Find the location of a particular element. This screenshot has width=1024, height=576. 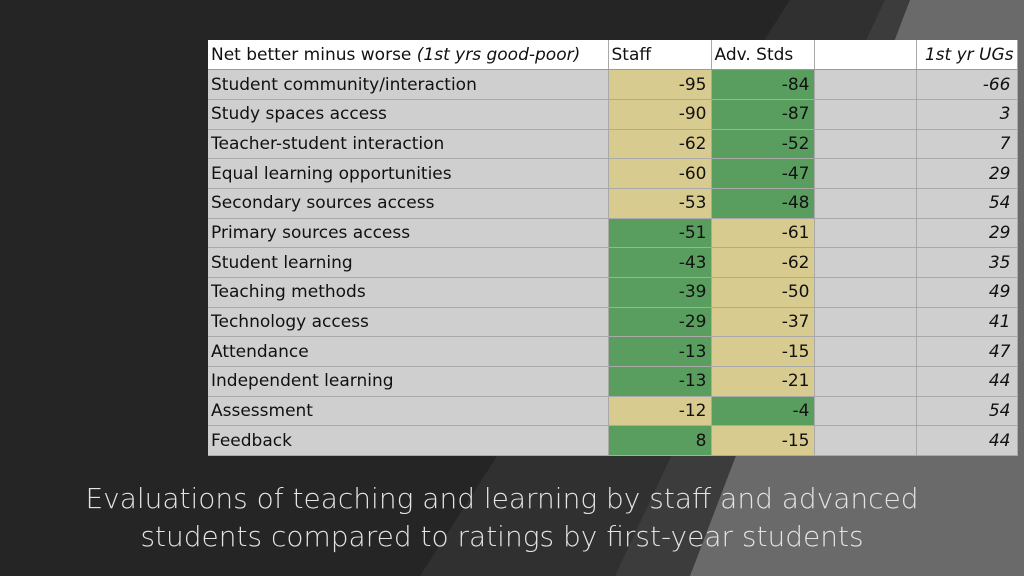

adv-value: -87 is located at coordinates (763, 114).